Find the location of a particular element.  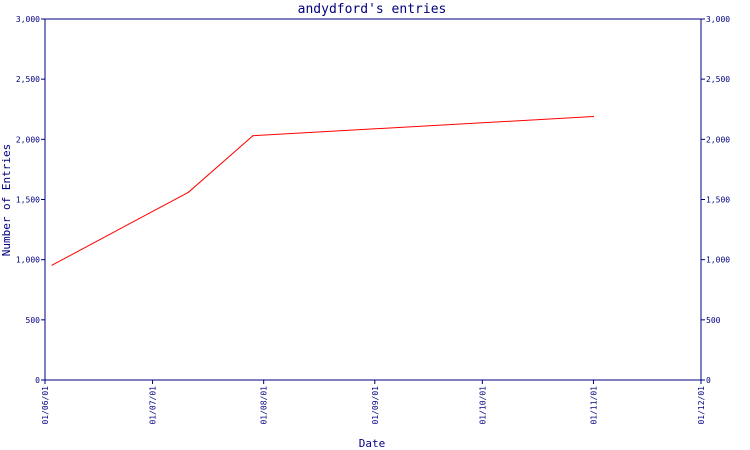

y-tick-label-right: 2,500 is located at coordinates (718, 79).